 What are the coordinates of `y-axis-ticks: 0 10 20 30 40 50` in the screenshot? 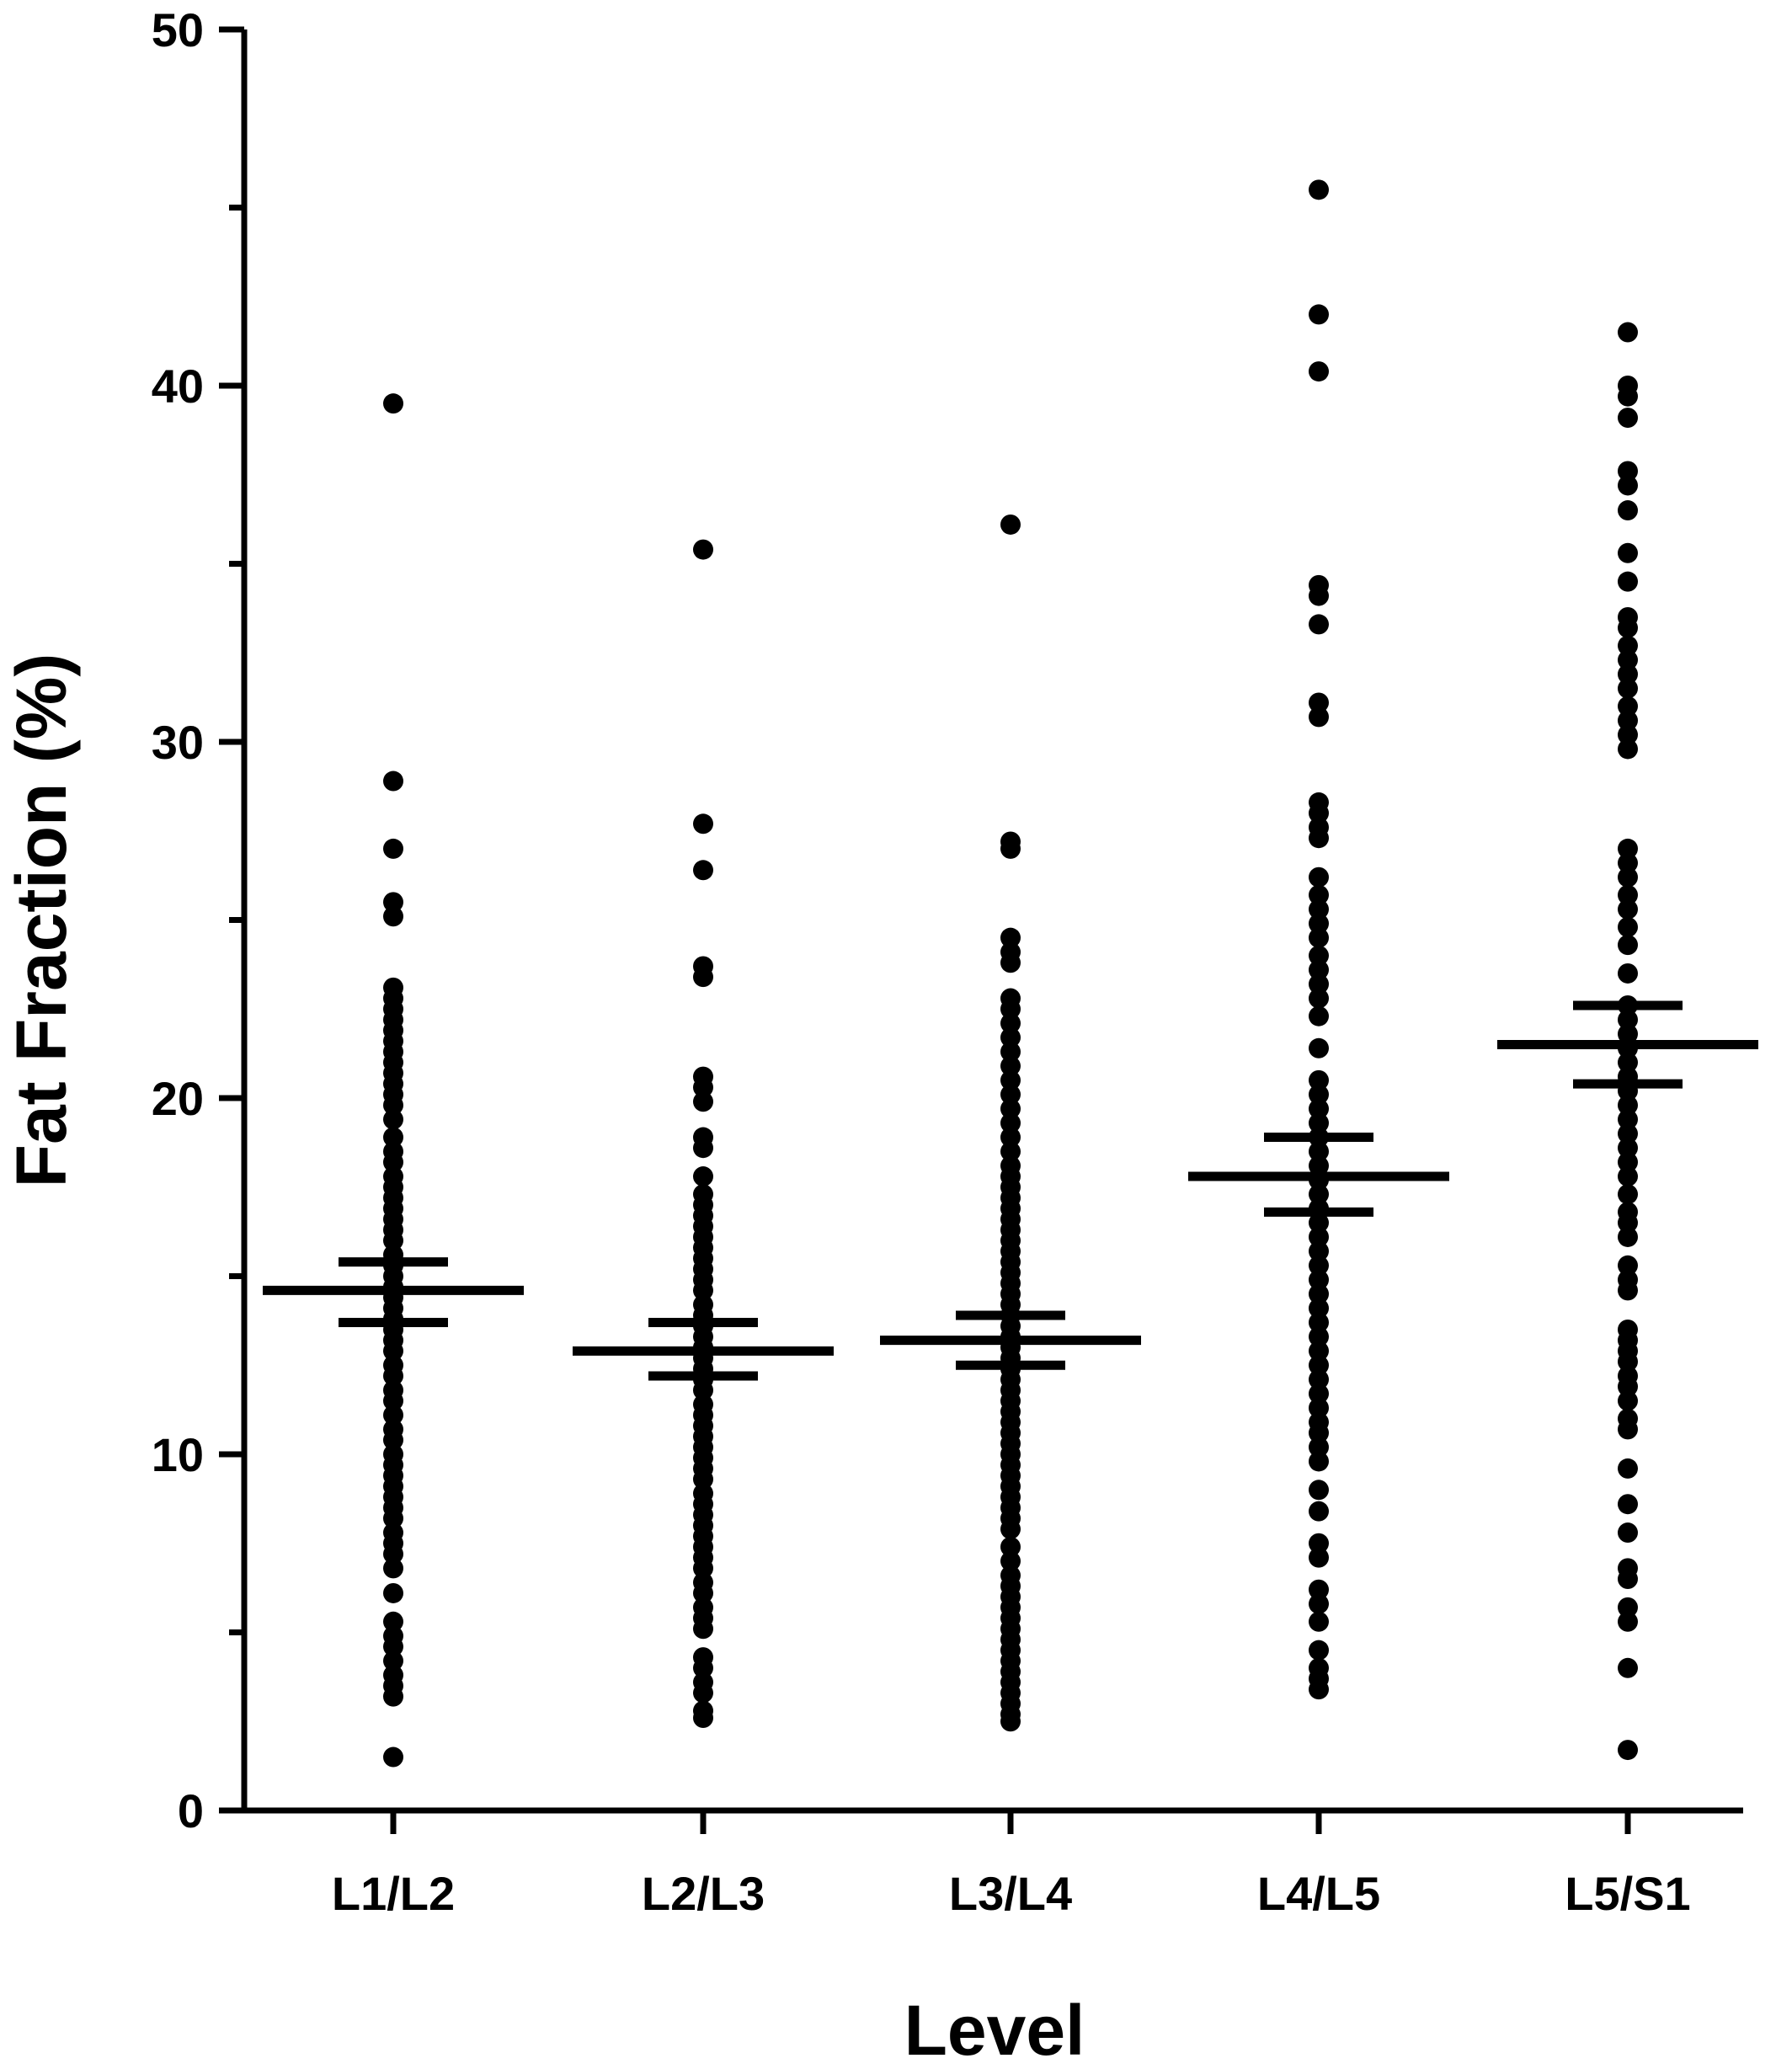 It's located at (198, 920).